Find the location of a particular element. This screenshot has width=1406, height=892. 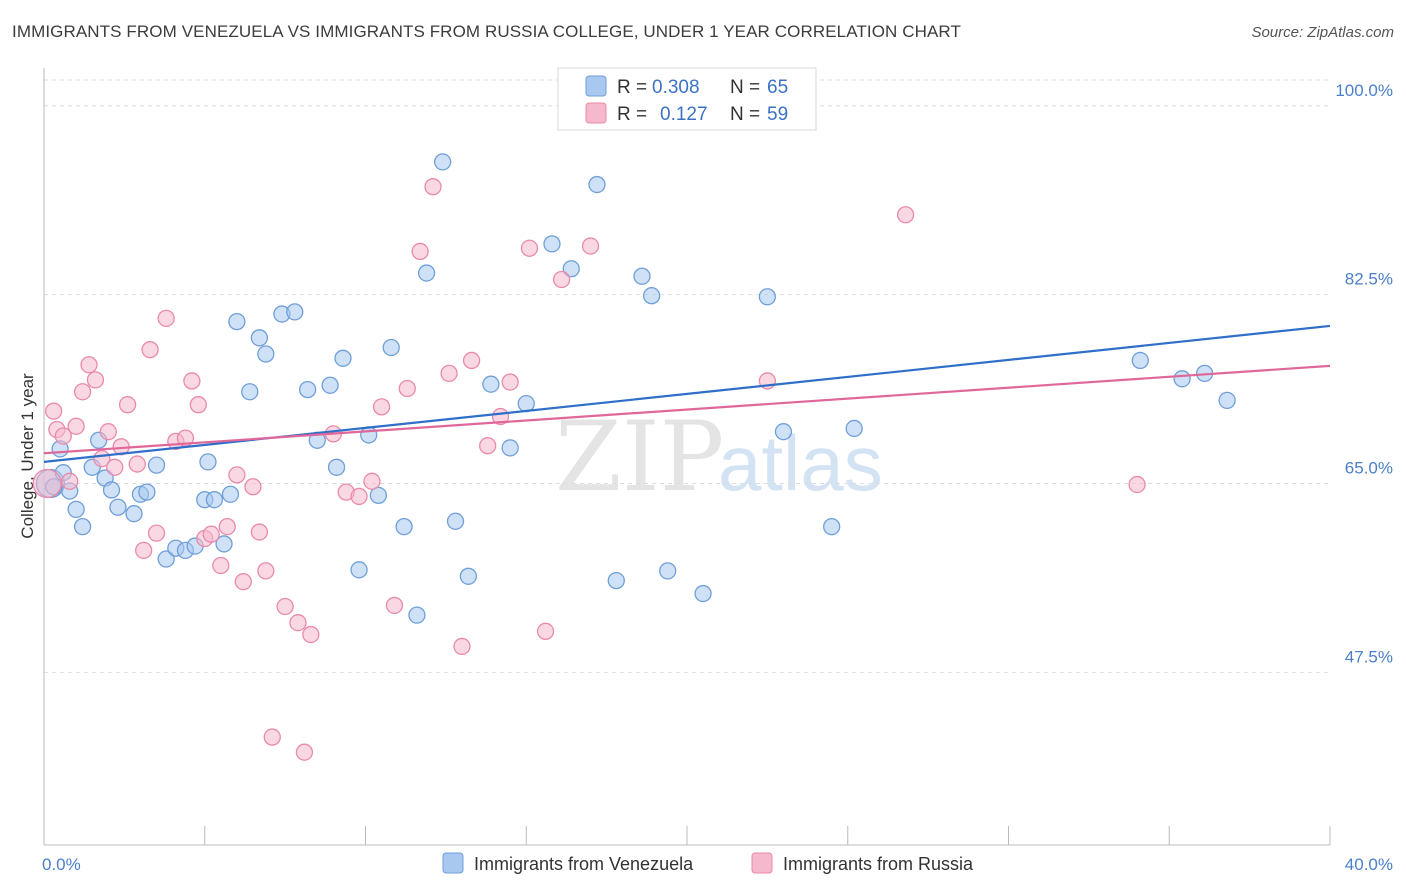

legend-venezuela-n-label: N = is located at coordinates (745, 87).